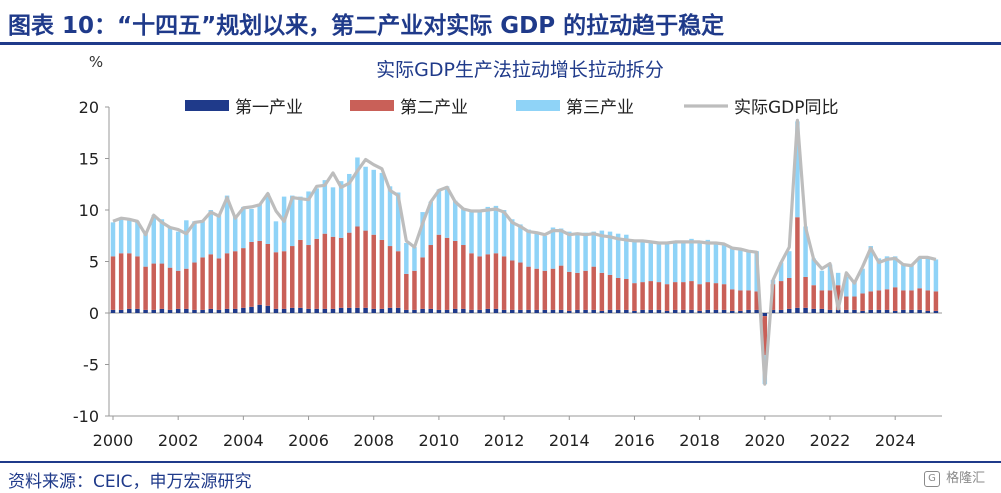 This screenshot has width=1001, height=493. What do you see at coordinates (600, 108) in the screenshot?
I see `legend-label: 第三产业` at bounding box center [600, 108].